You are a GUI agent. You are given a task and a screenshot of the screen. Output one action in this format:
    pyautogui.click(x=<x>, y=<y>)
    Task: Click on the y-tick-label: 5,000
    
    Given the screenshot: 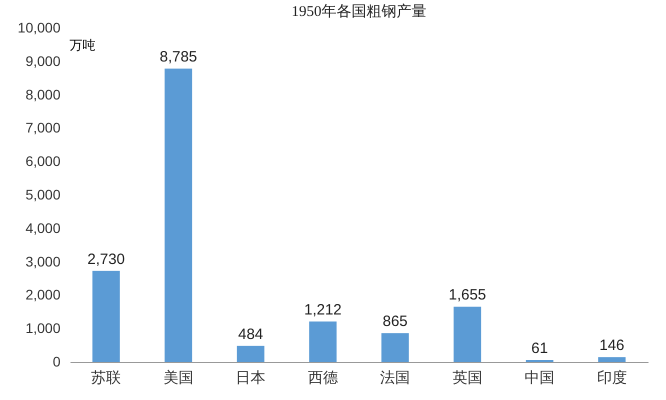 What is the action you would take?
    pyautogui.click(x=43, y=194)
    